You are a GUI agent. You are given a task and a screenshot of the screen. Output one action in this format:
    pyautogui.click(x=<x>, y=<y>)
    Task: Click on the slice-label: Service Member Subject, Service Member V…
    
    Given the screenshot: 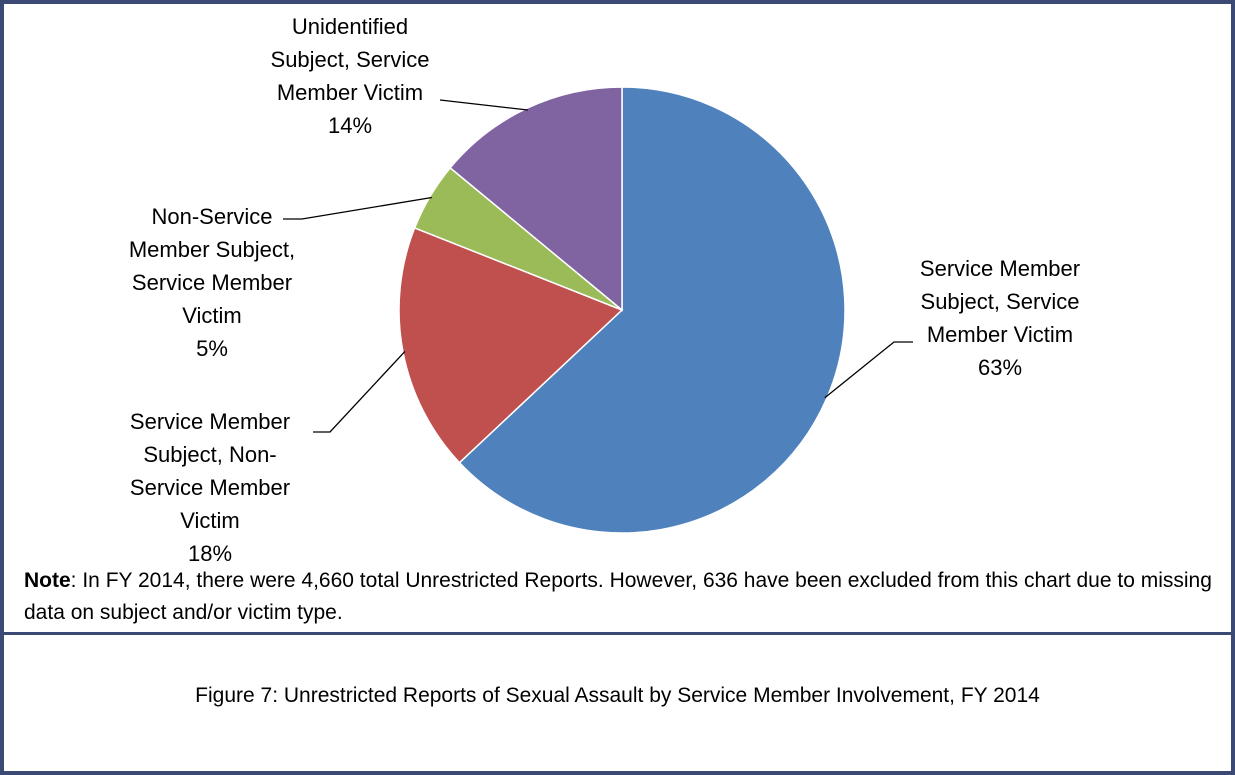 What is the action you would take?
    pyautogui.click(x=1000, y=318)
    